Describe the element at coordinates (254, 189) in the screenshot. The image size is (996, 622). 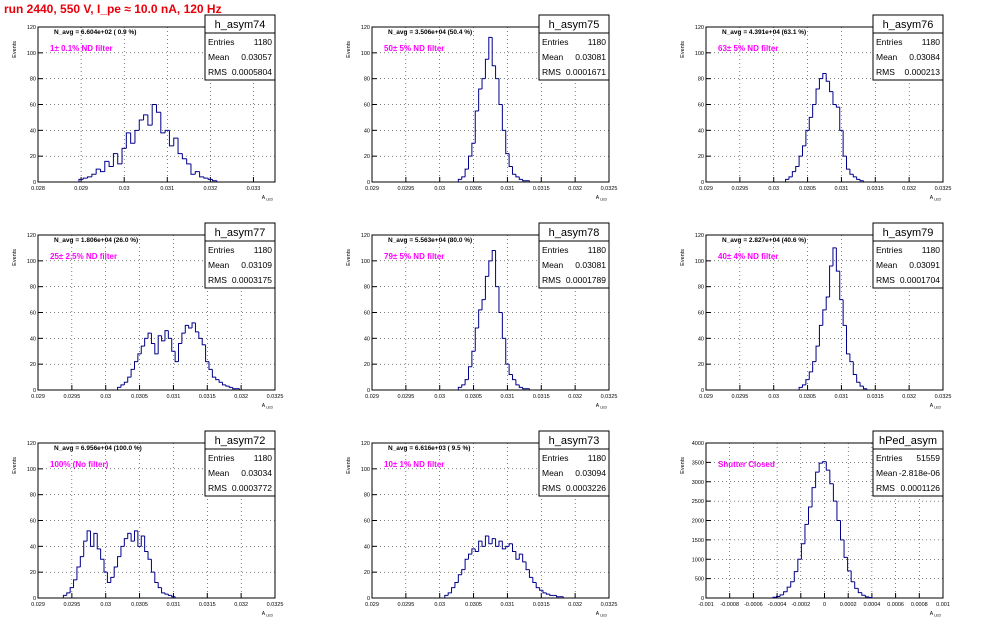
I see `x-tick-label: 0.033` at that location.